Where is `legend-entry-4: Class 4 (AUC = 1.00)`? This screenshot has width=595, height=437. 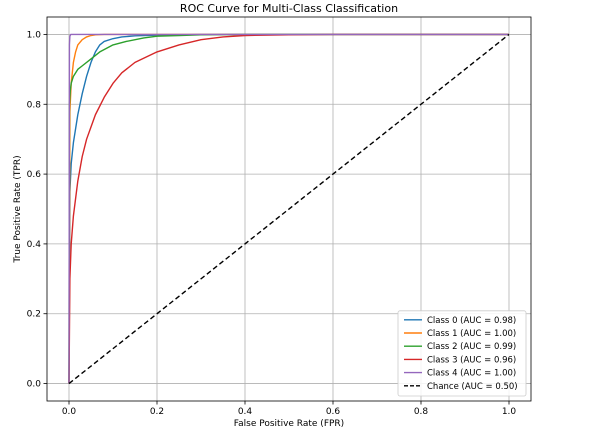
legend-entry-4: Class 4 (AUC = 1.00) is located at coordinates (471, 374).